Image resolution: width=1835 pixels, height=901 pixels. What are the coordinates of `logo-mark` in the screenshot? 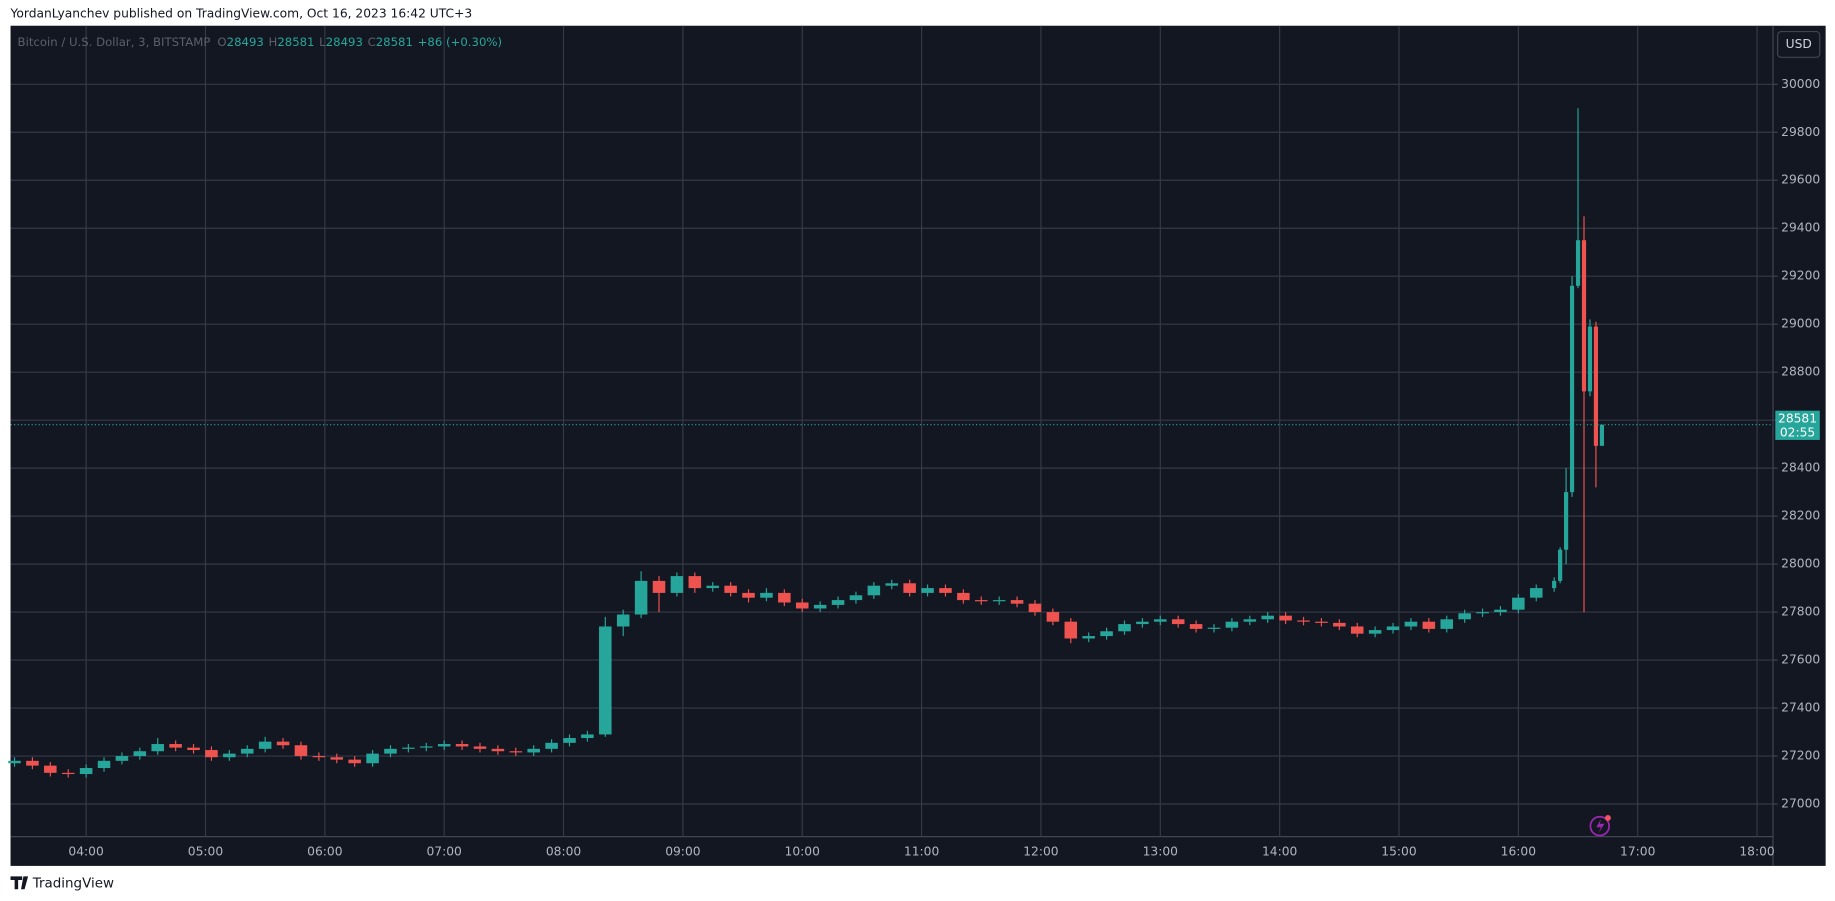 It's located at (19, 883).